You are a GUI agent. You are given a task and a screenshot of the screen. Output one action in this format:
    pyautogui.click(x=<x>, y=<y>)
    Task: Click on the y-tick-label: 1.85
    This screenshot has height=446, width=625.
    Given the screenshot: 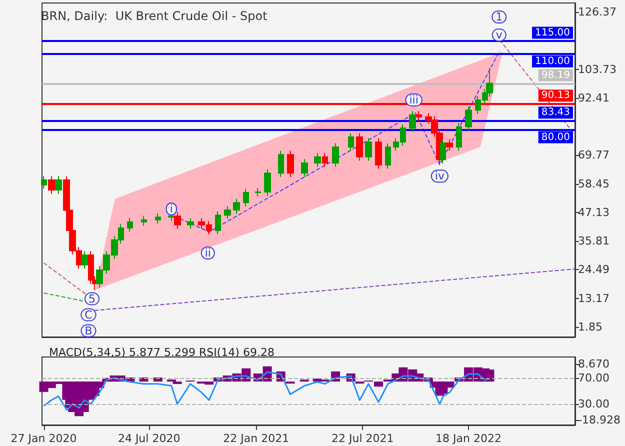 What is the action you would take?
    pyautogui.click(x=590, y=327)
    